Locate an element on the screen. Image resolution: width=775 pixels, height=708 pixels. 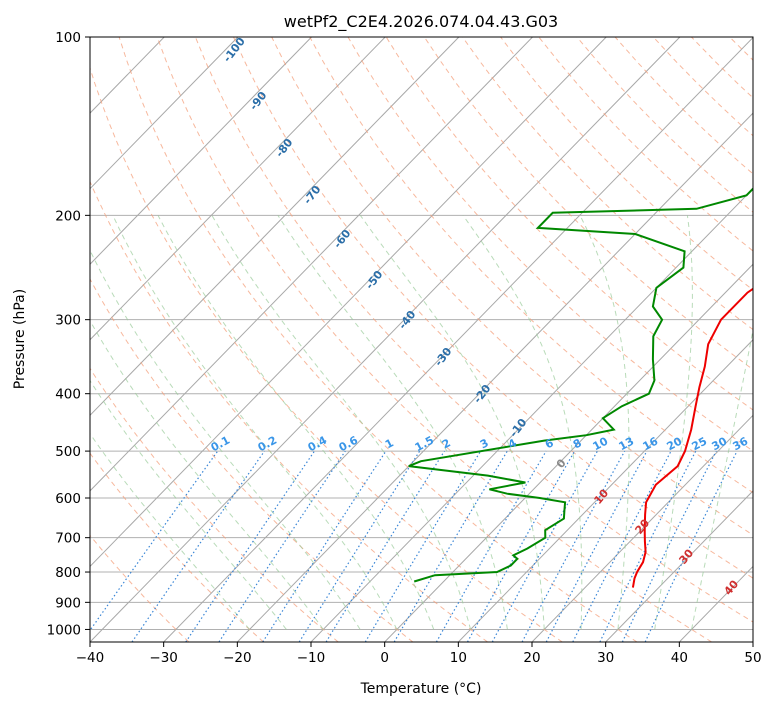
mixing-ratio-label: 10 is located at coordinates (601, 443).